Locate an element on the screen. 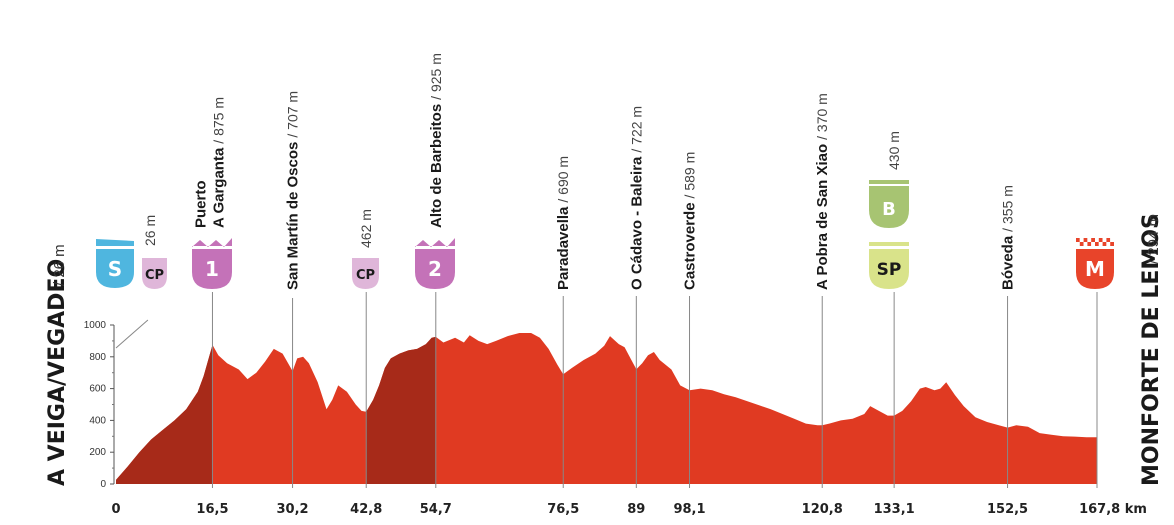 The height and width of the screenshot is (525, 1174). climb-badge-2-shield is located at coordinates (435, 269).